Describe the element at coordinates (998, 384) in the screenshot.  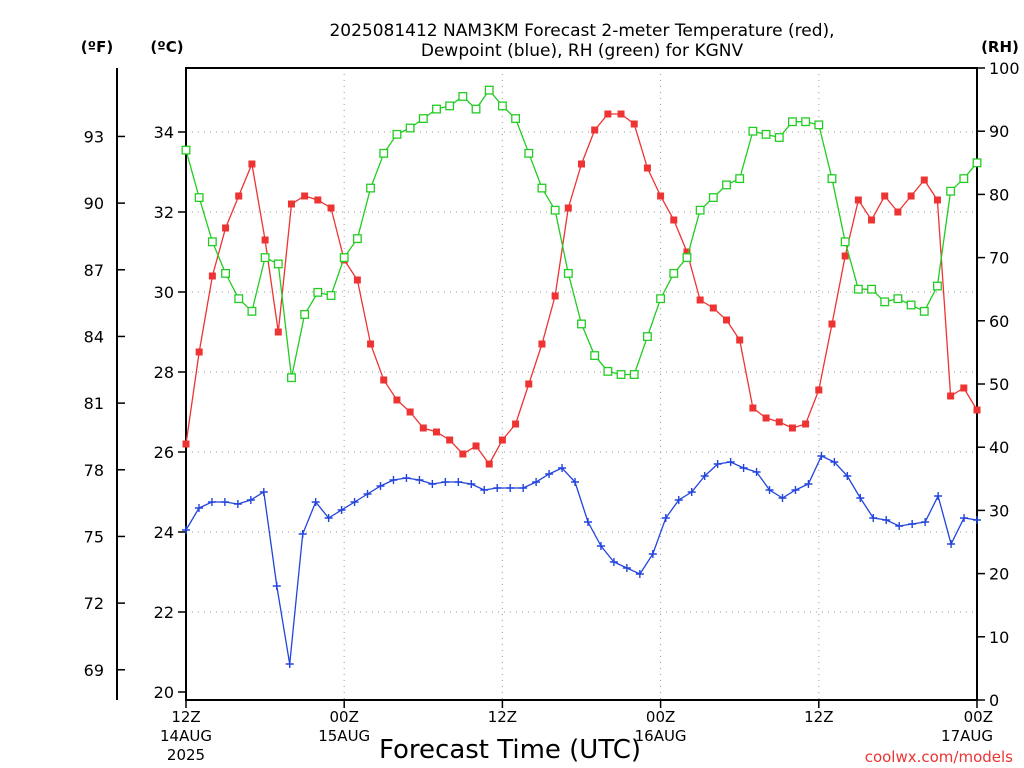
I see `rh-axis: 0 10 20 30 40 50 60 70 80 90 100` at that location.